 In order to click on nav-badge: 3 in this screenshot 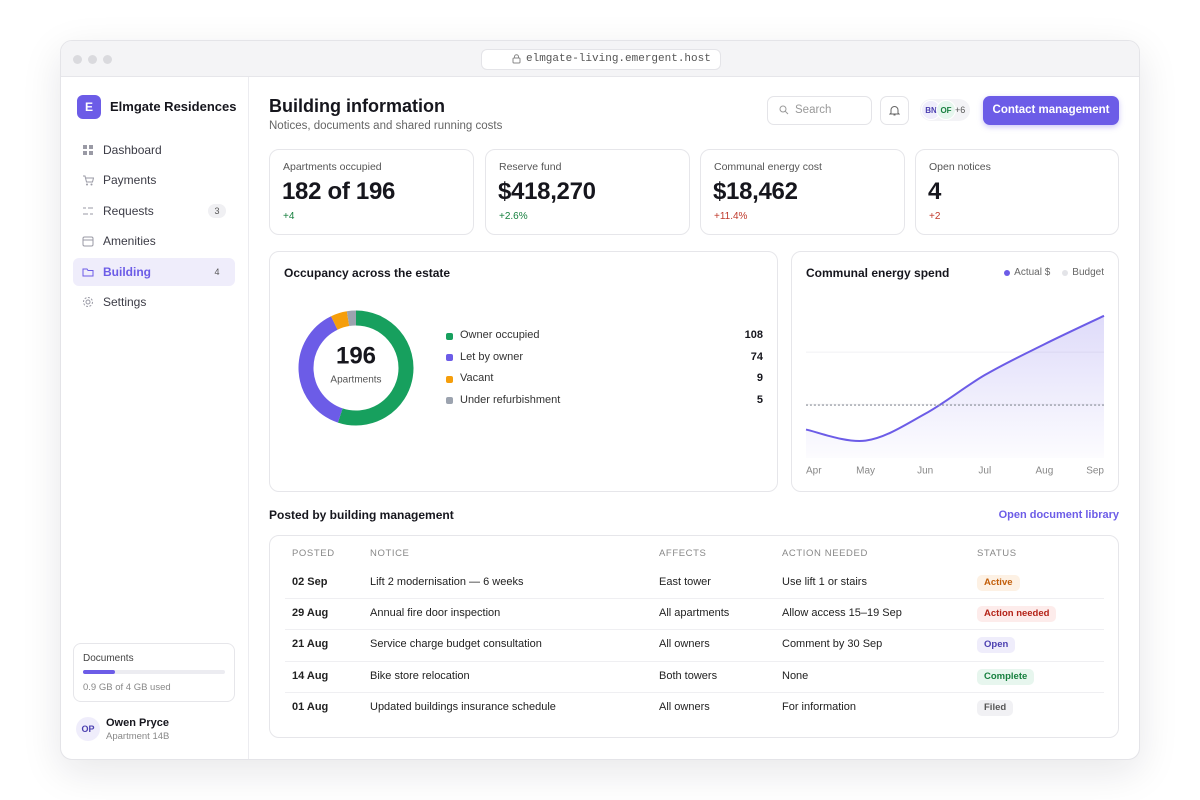, I will do `click(217, 210)`.